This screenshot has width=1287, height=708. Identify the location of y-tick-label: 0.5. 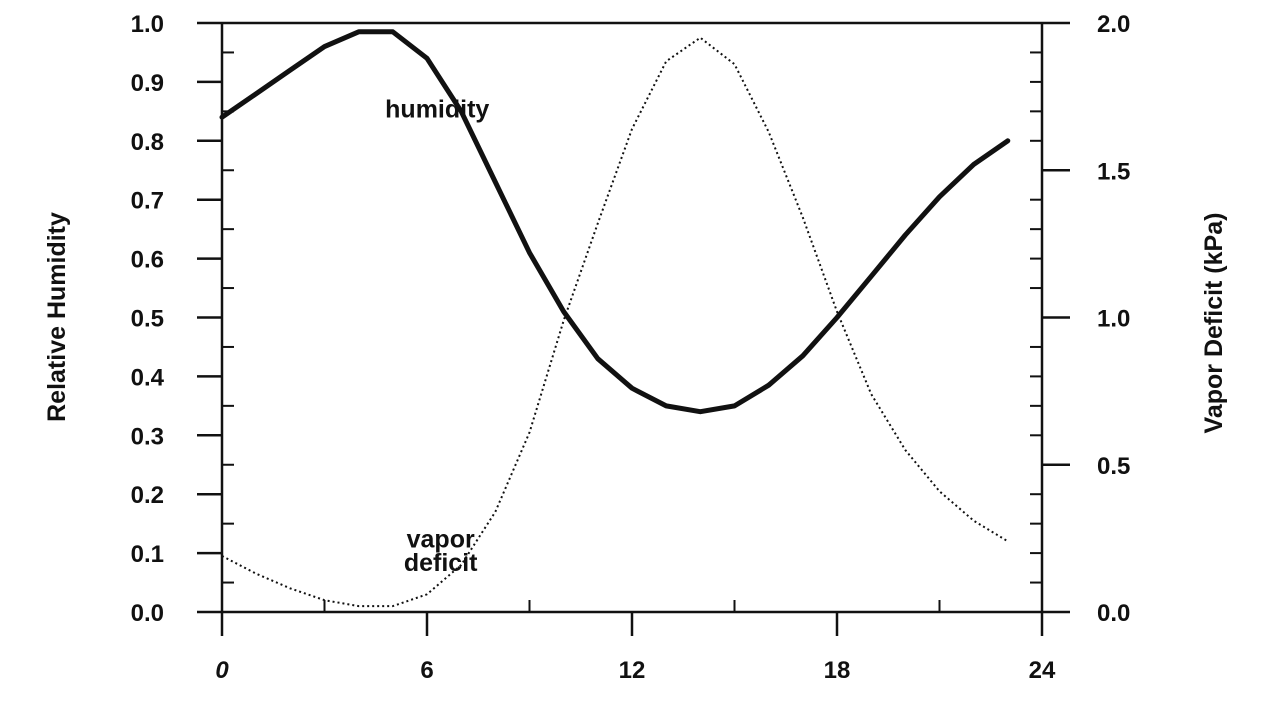
(147, 319).